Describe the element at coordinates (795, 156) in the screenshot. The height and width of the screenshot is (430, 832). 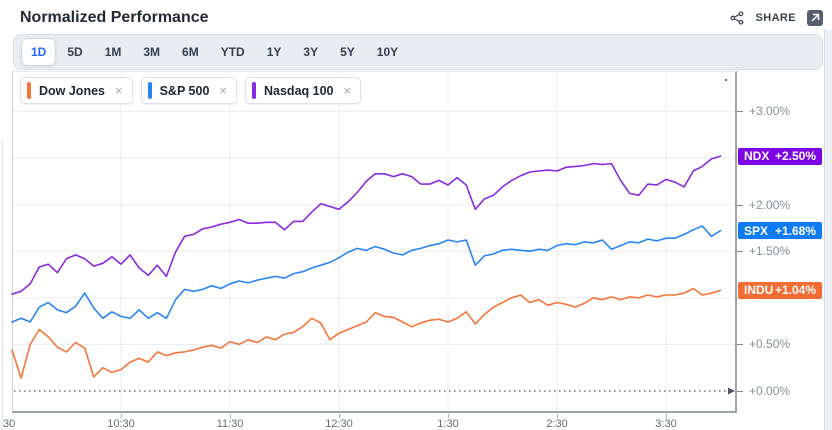
I see `badge-value: +2.50%` at that location.